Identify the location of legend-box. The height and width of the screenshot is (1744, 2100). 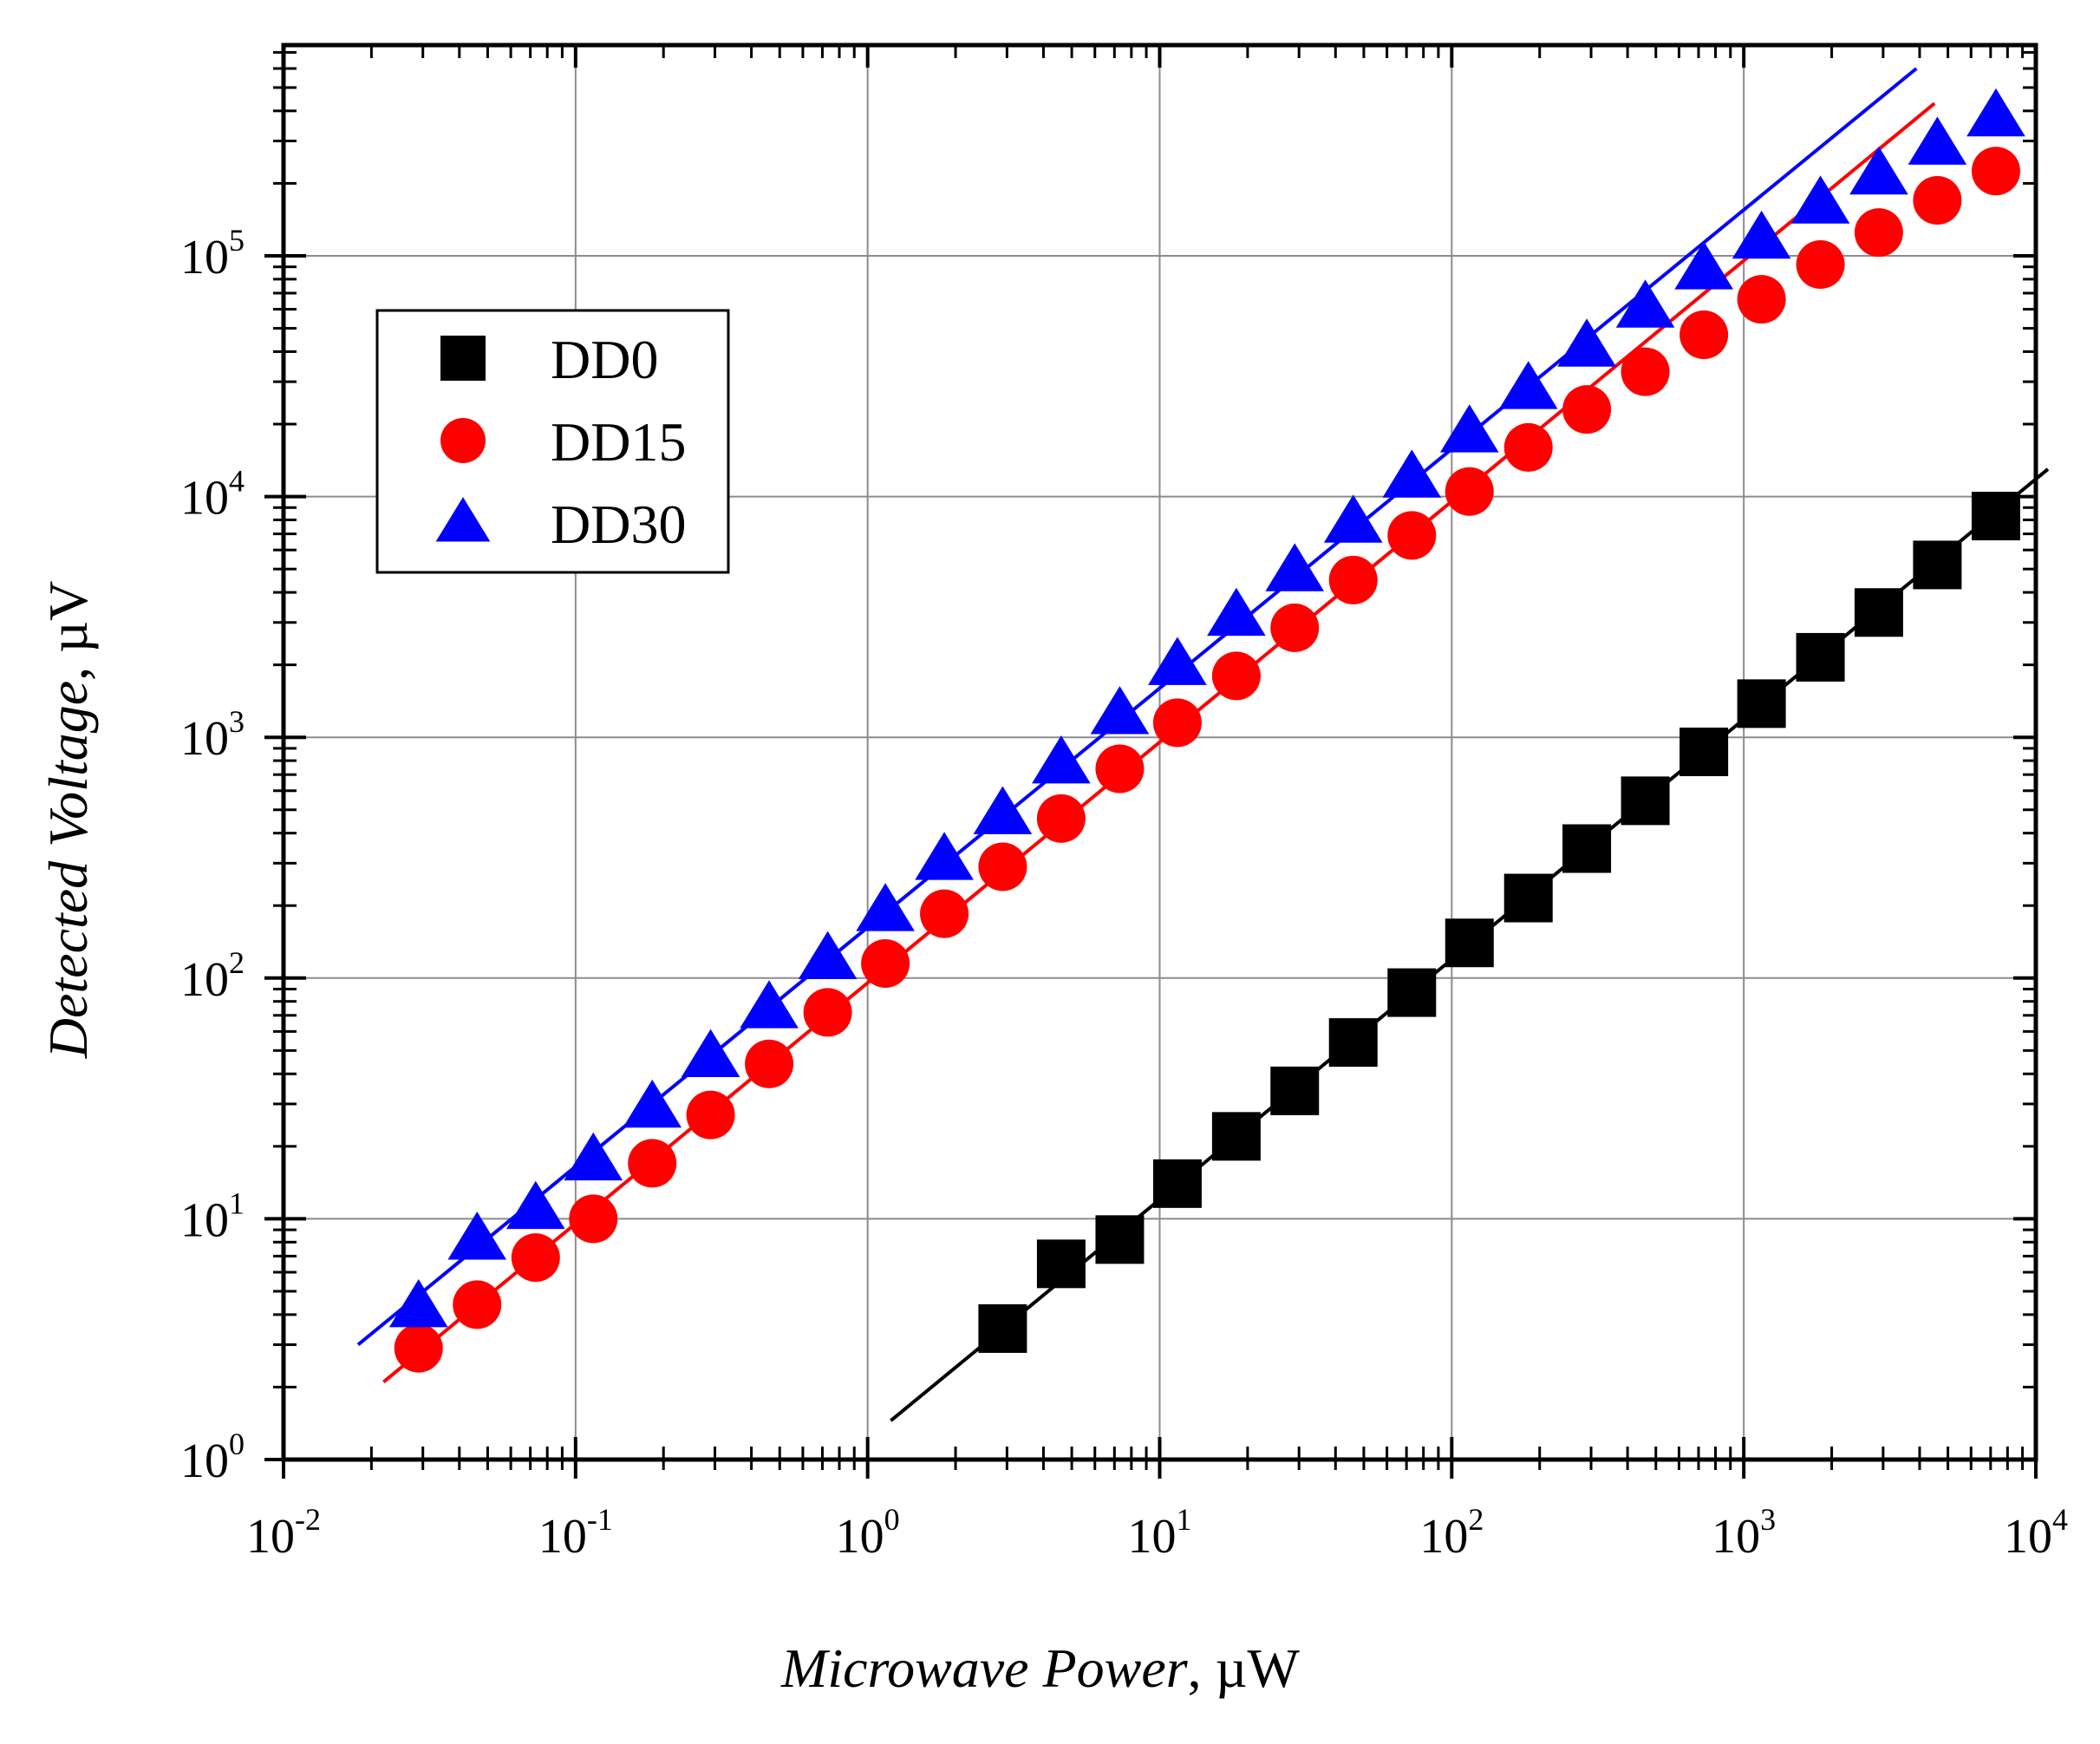
(552, 441).